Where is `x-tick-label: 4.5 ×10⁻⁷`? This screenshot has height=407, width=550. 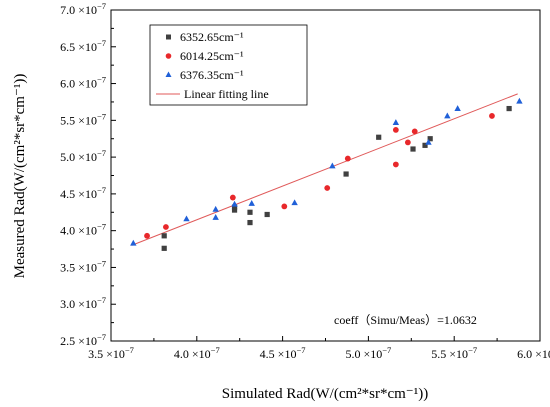
x-tick-label: 4.5 ×10⁻⁷ is located at coordinates (283, 353).